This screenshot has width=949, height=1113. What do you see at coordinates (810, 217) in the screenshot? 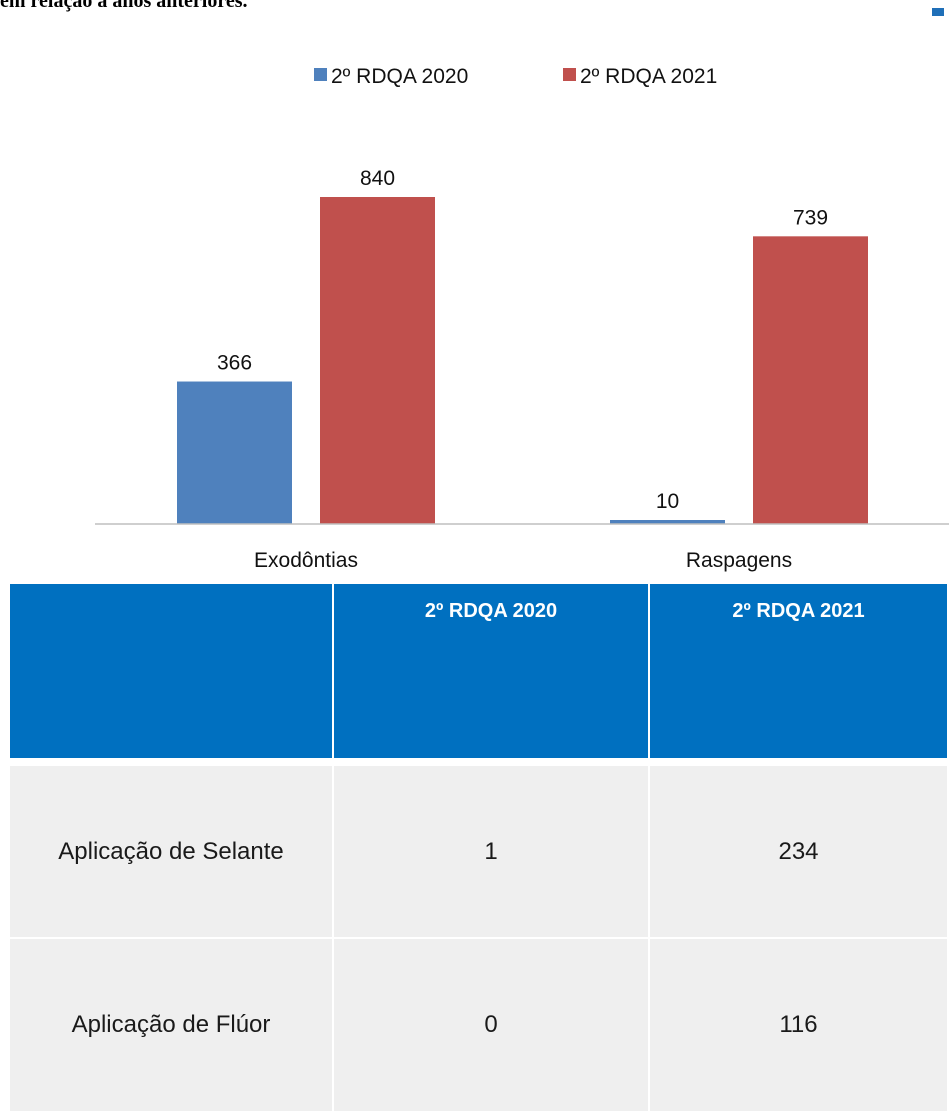
I see `data-label: 739` at bounding box center [810, 217].